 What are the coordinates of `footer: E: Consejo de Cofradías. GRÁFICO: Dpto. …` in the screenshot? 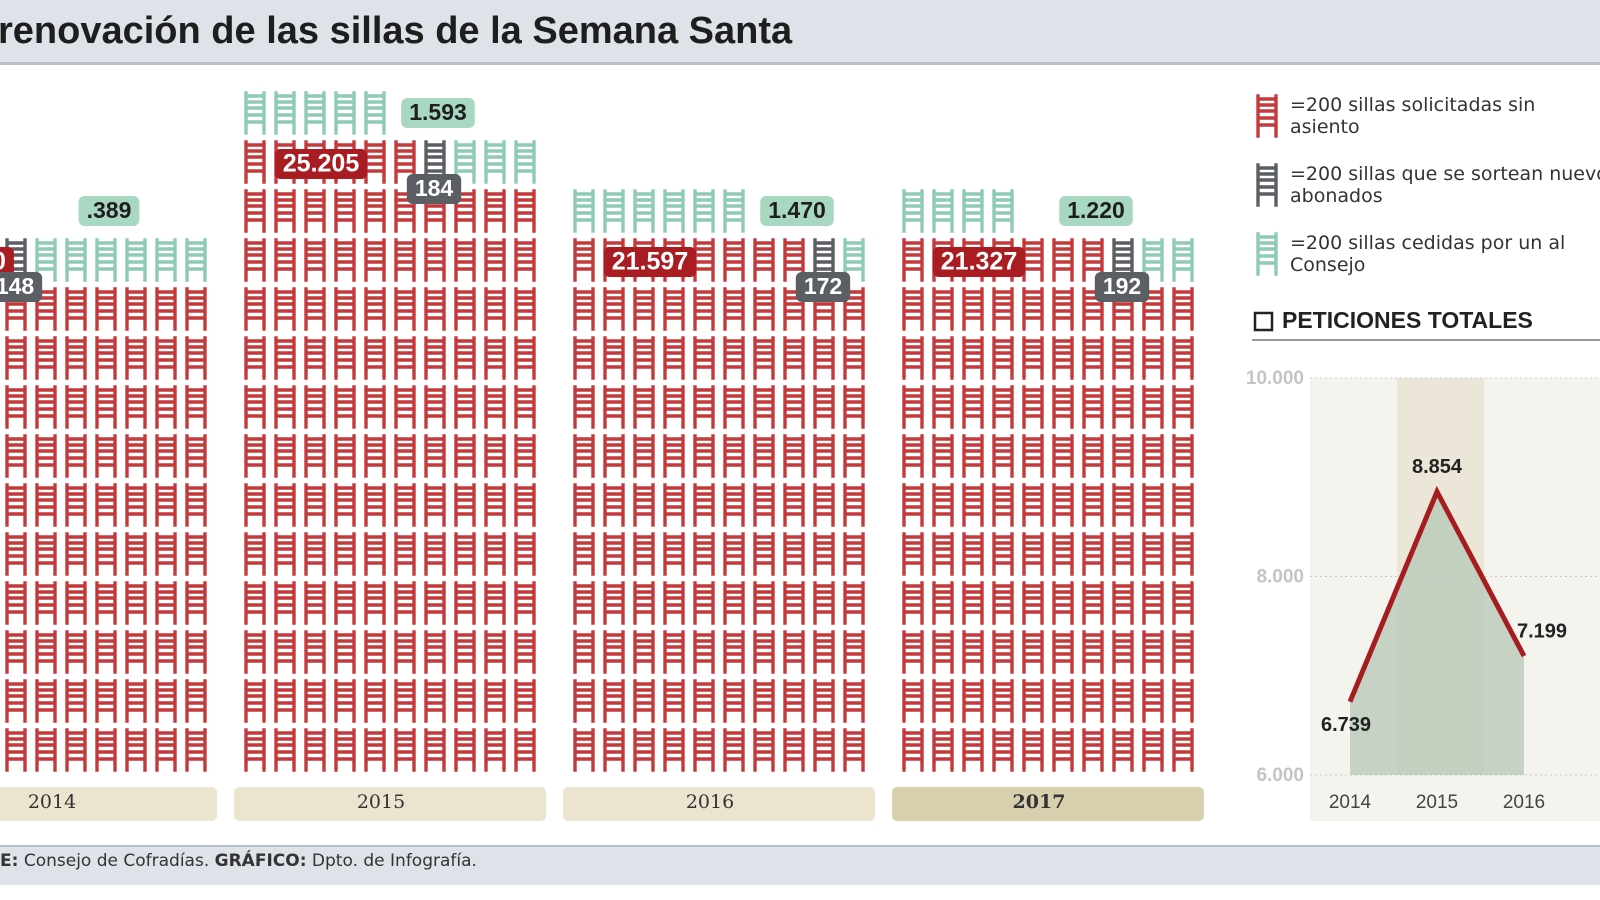 It's located at (238, 861).